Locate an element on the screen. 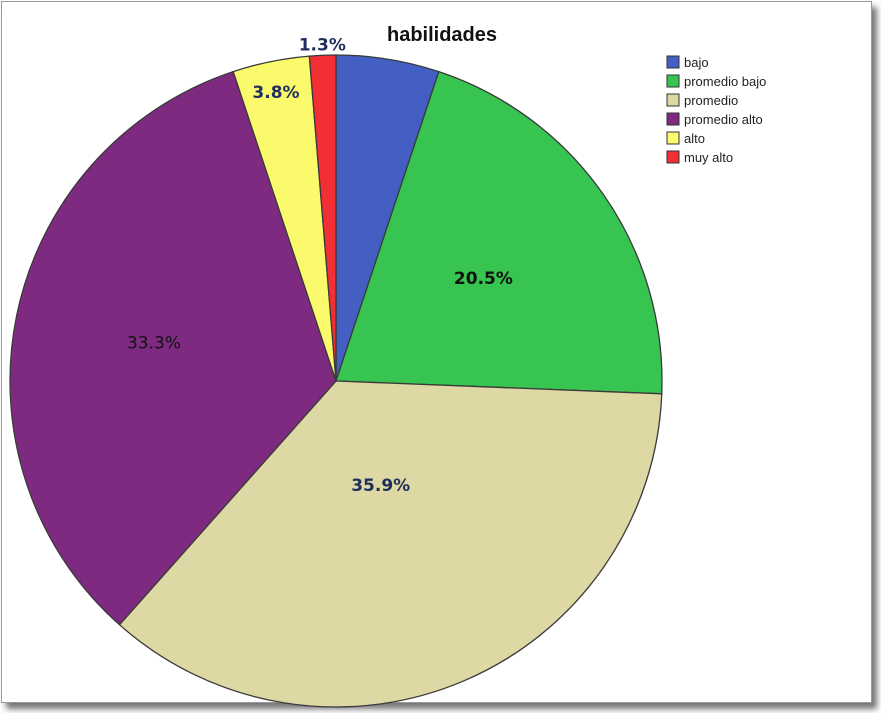  legend-label-promedio-alto: promedio alto is located at coordinates (723, 119).